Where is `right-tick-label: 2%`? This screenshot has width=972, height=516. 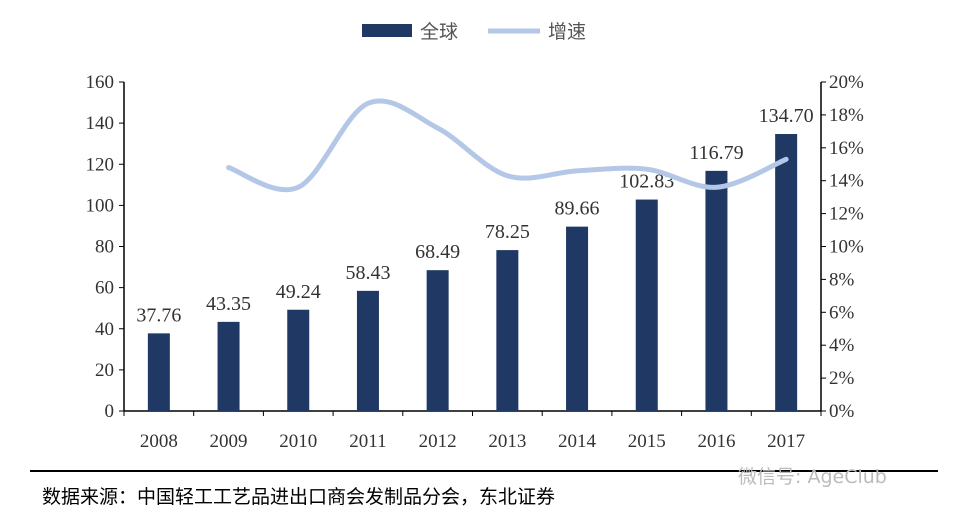 right-tick-label: 2% is located at coordinates (842, 378).